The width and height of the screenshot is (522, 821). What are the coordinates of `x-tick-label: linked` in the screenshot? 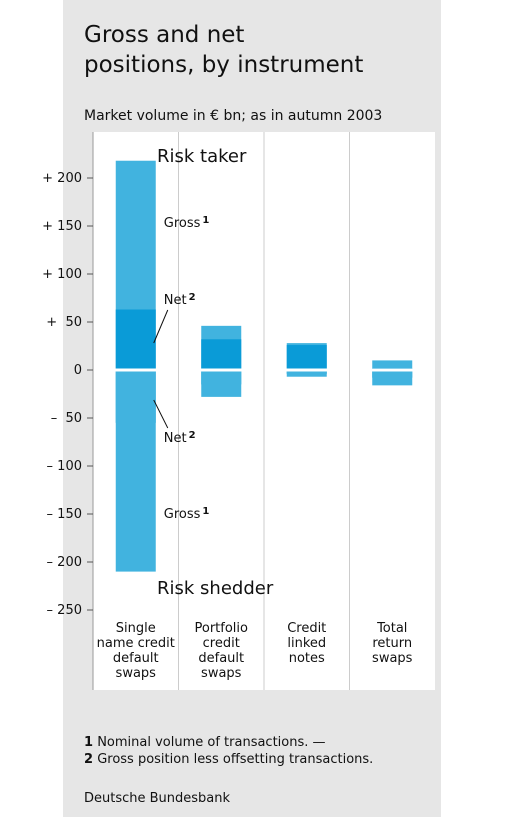 It's located at (306, 643).